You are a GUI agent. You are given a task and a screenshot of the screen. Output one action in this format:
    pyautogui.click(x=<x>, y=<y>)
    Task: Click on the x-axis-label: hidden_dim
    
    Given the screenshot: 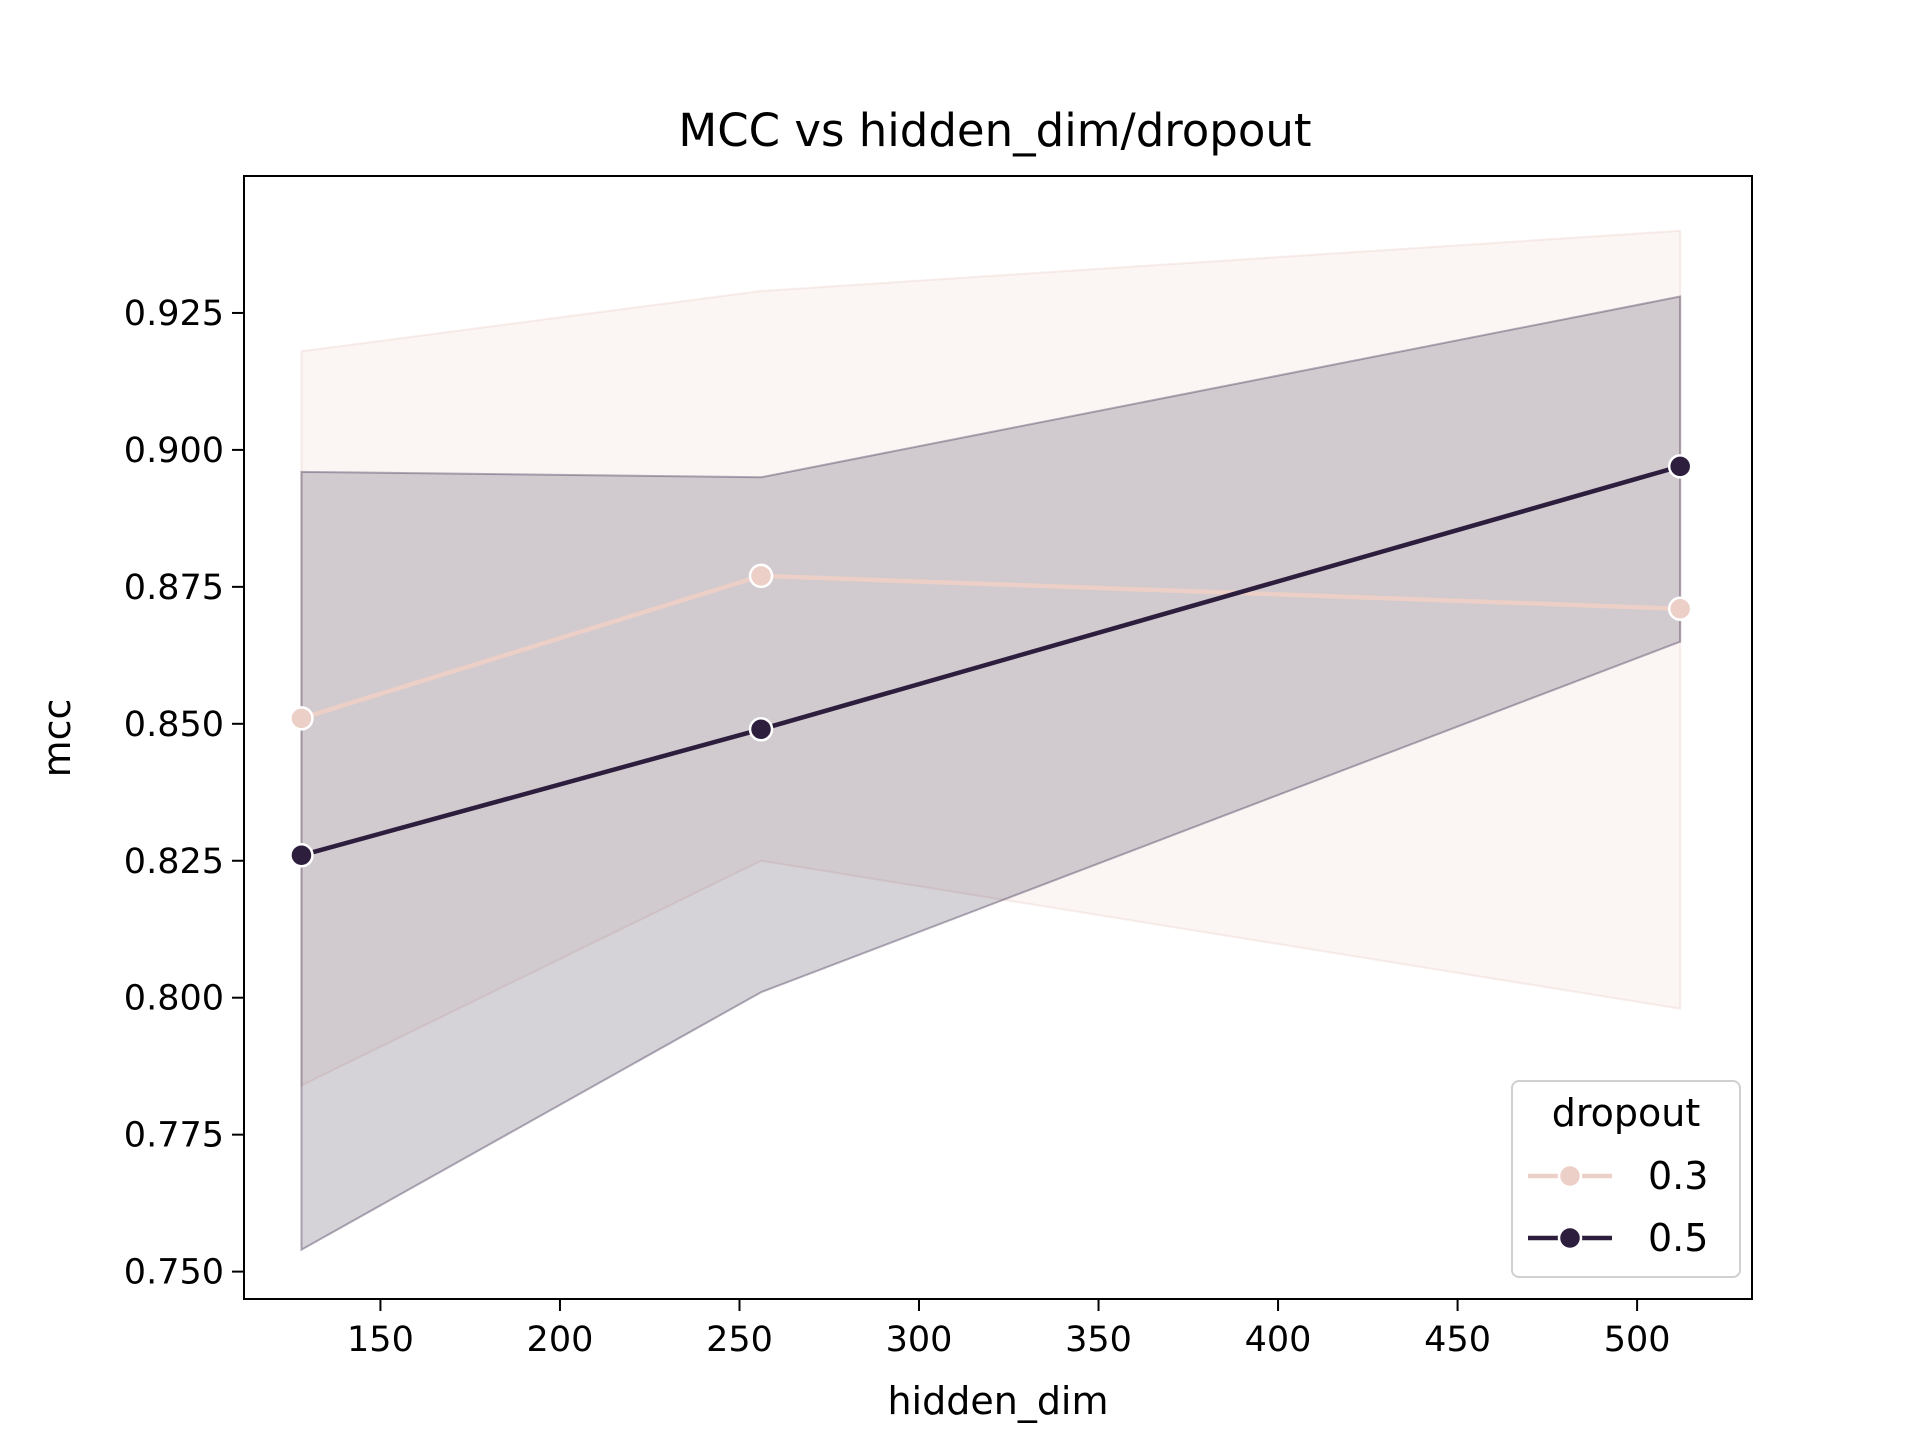 What is the action you would take?
    pyautogui.click(x=997, y=1401)
    